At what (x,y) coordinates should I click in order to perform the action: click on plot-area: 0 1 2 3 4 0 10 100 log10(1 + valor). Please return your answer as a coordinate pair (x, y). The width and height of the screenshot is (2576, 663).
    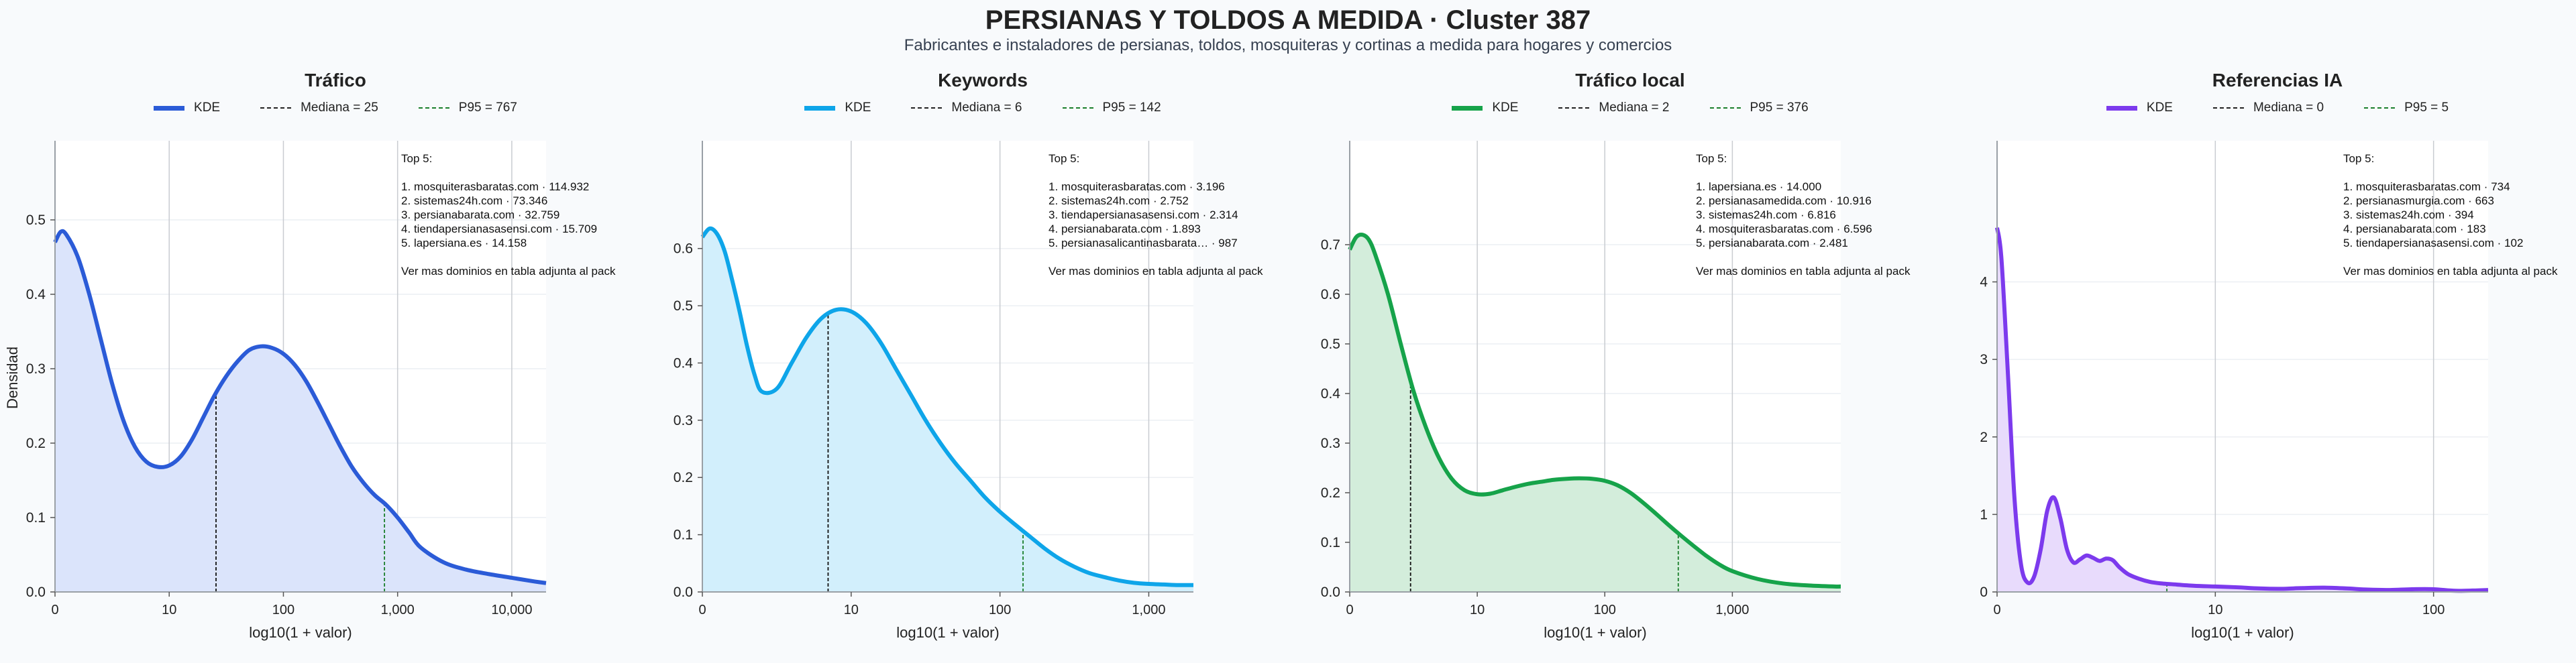
    Looking at the image, I should click on (2234, 391).